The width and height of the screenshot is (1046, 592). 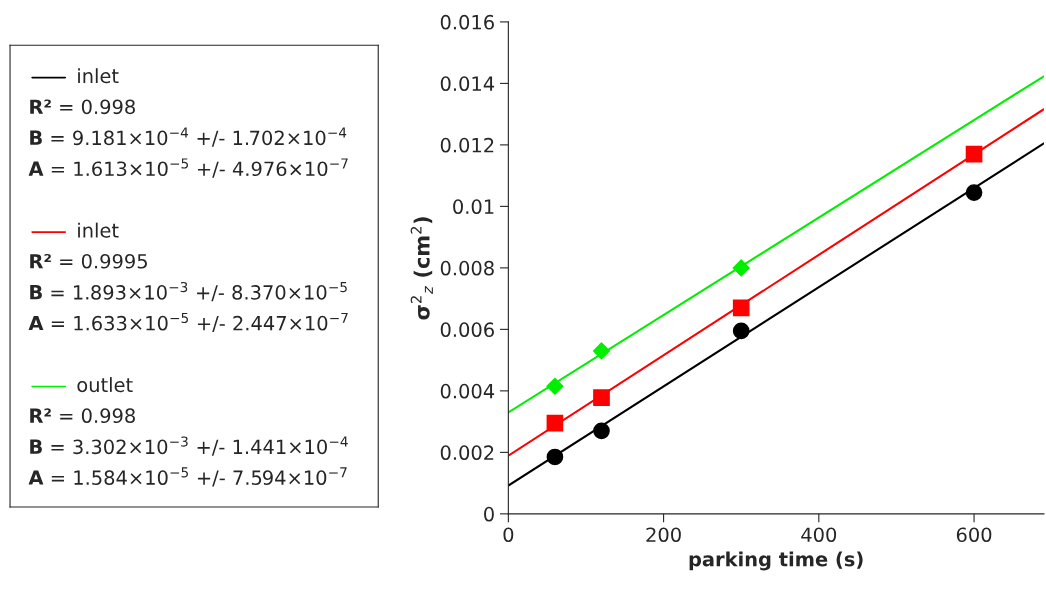 What do you see at coordinates (188, 137) in the screenshot?
I see `text: B = 9.181×10$^{−4}$ +/- 1.702×10$^{−4}$` at bounding box center [188, 137].